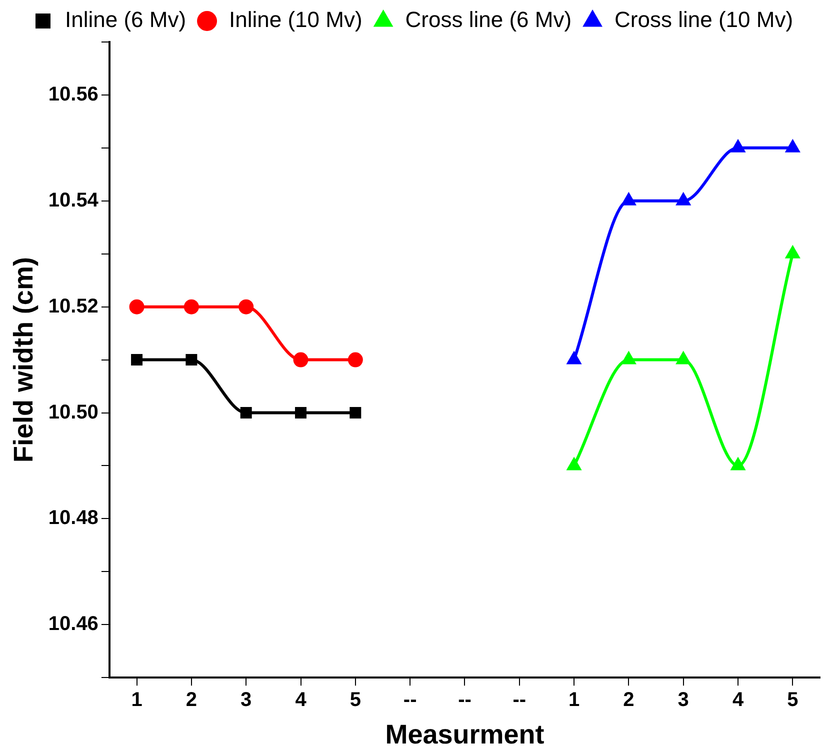  Describe the element at coordinates (73, 518) in the screenshot. I see `y-tick-label: 10.48` at that location.